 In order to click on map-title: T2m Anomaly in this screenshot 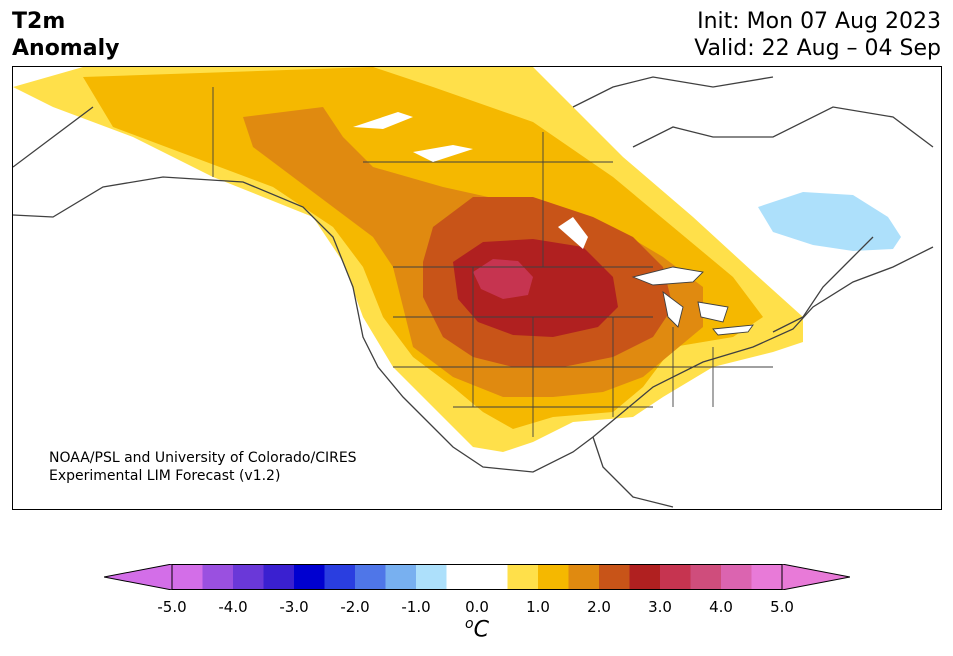, I will do `click(65, 35)`.